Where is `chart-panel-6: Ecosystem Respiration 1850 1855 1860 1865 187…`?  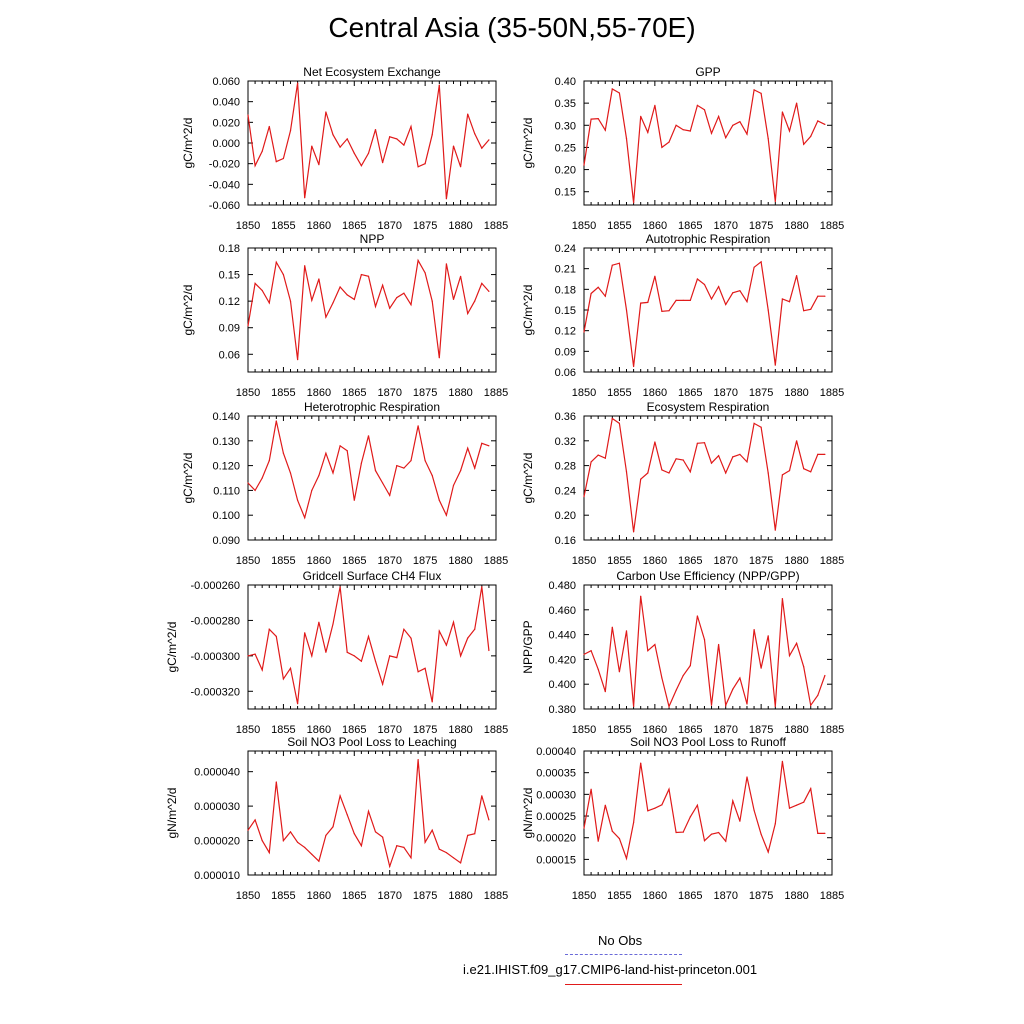
chart-panel-6: Ecosystem Respiration 1850 1855 1860 1865 187… is located at coordinates (682, 483).